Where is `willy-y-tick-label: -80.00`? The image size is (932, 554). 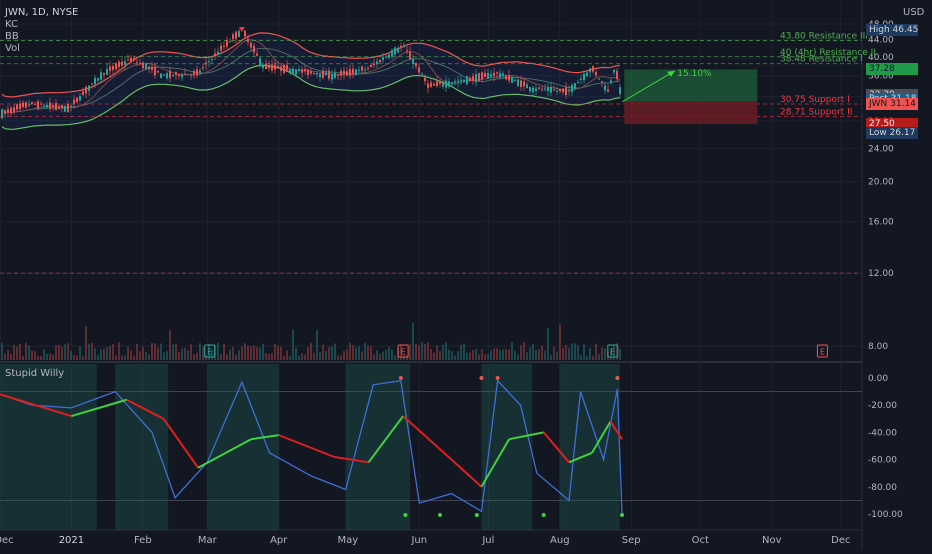 willy-y-tick-label: -80.00 is located at coordinates (882, 488).